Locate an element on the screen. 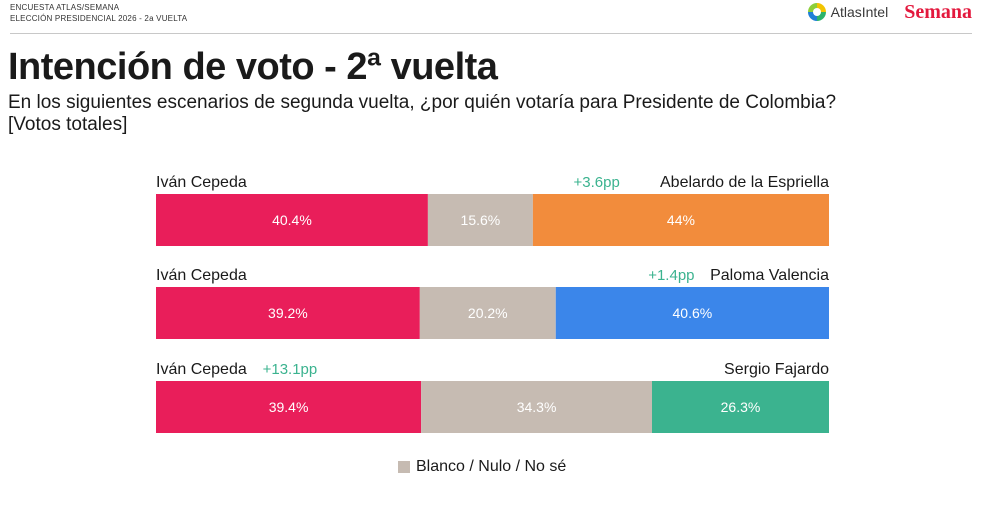  data-label-blank: 34.3% is located at coordinates (537, 407).